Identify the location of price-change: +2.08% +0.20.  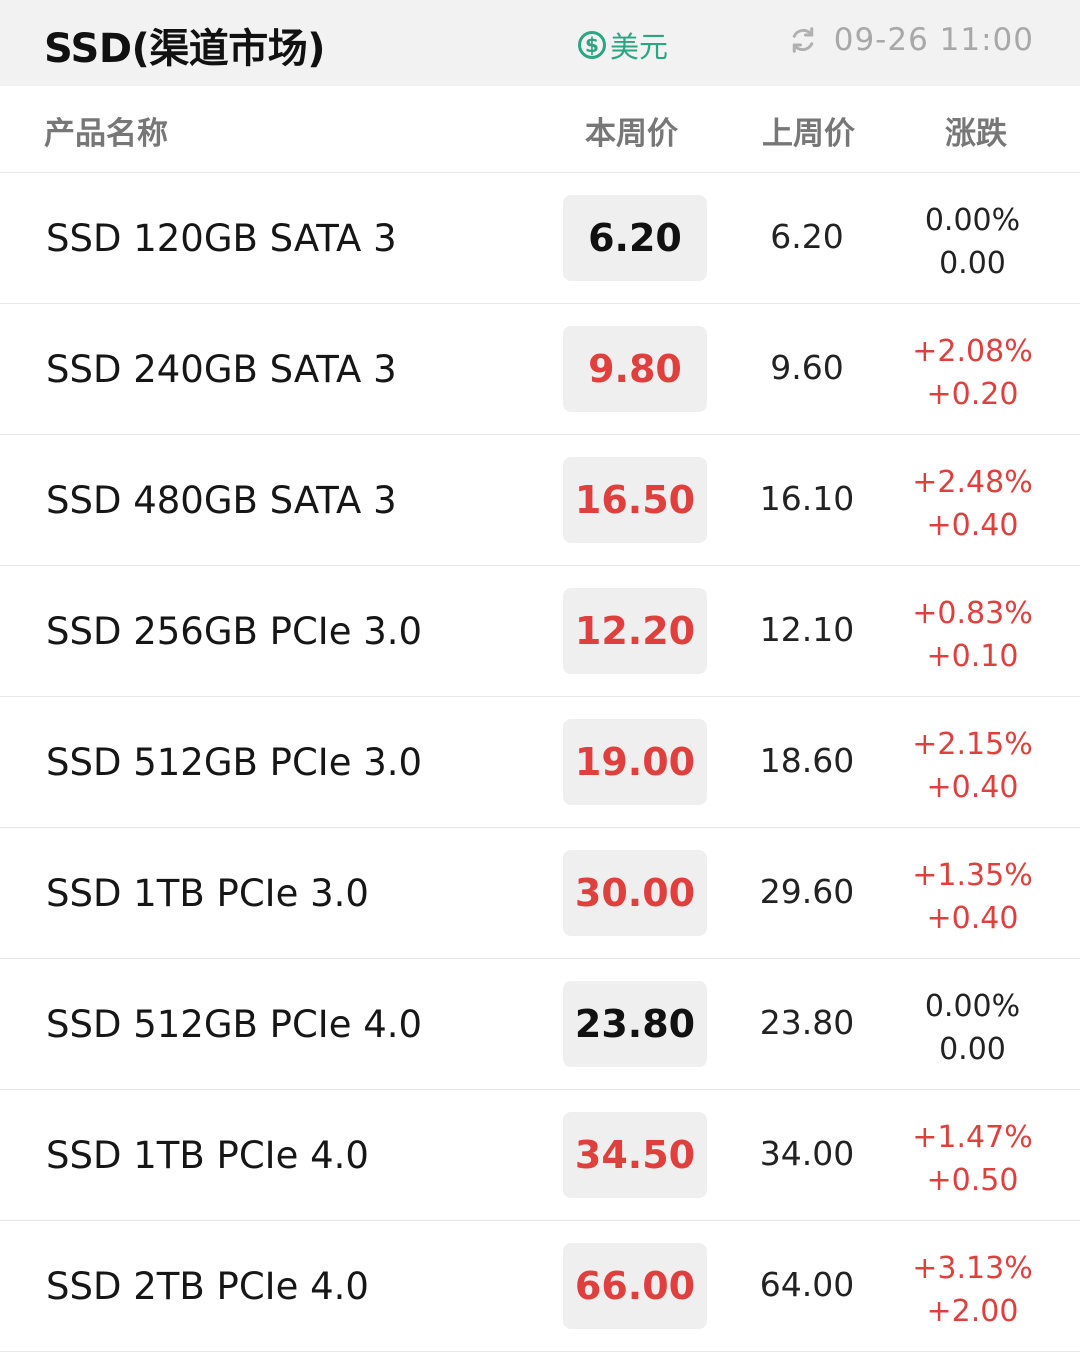
(972, 373).